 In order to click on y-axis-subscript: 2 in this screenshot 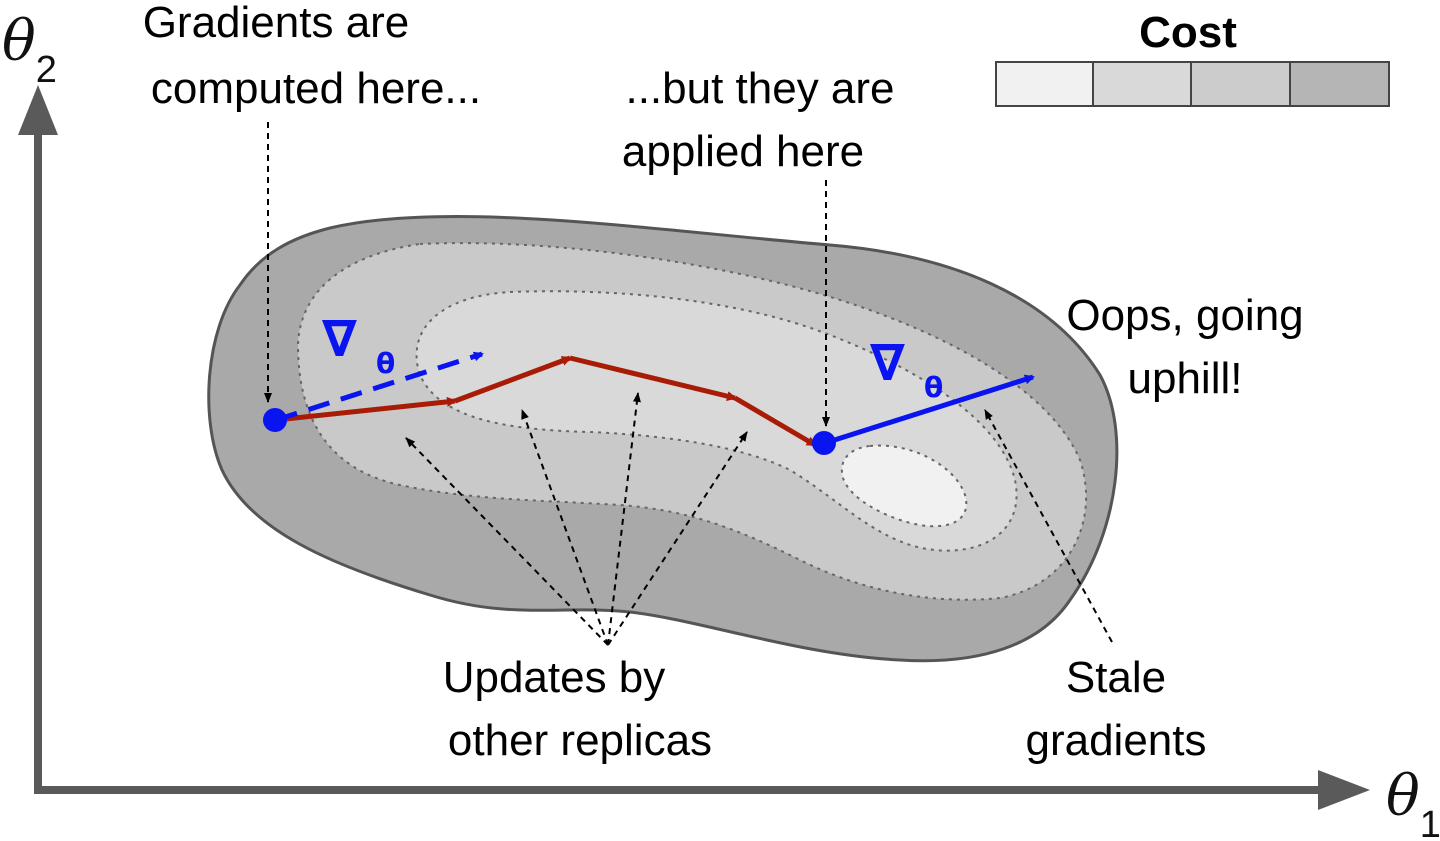, I will do `click(46, 70)`.